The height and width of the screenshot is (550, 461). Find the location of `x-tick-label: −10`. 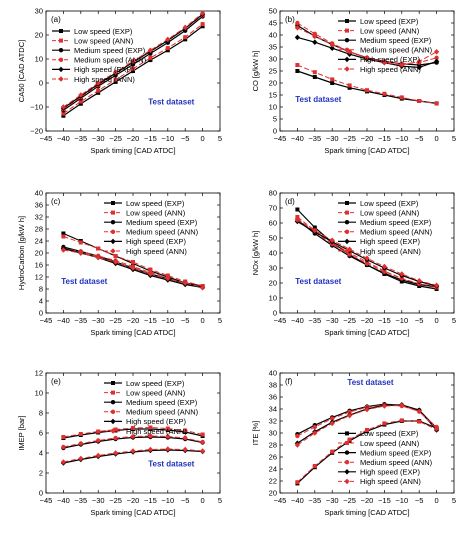

x-tick-label: −10 is located at coordinates (167, 320).